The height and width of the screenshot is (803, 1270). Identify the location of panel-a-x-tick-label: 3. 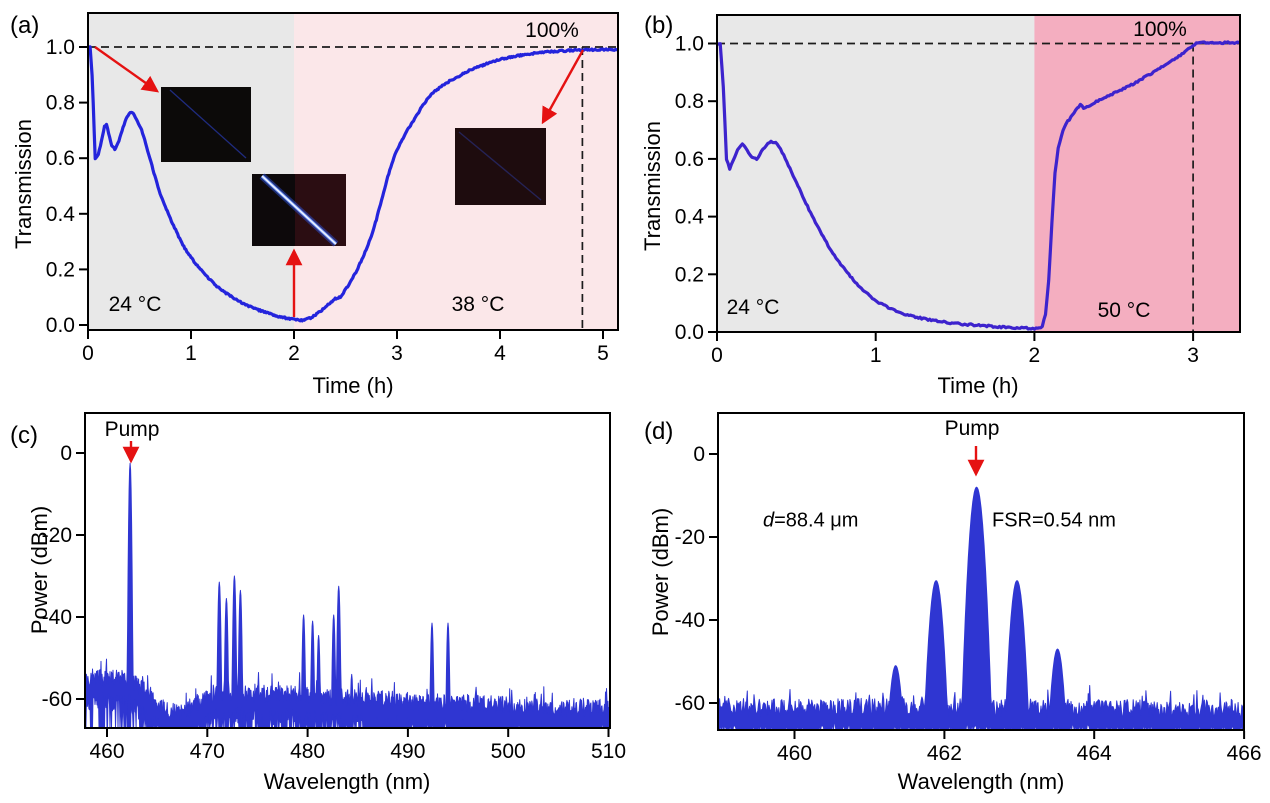
(397, 353).